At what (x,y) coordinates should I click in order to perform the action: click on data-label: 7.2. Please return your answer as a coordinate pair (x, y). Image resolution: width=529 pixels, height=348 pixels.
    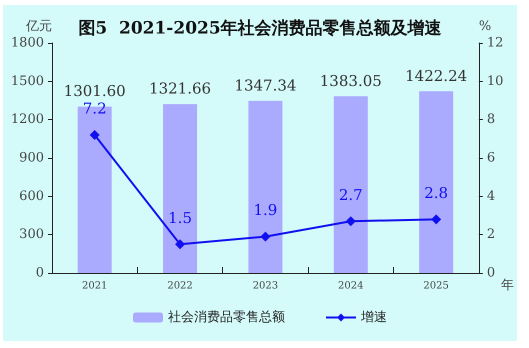
    Looking at the image, I should click on (94, 109).